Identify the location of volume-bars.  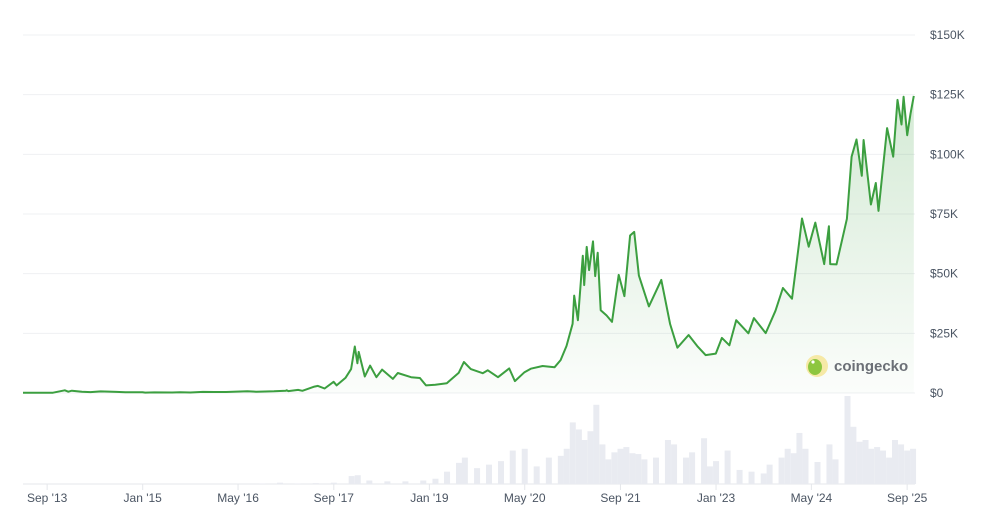
(588, 440).